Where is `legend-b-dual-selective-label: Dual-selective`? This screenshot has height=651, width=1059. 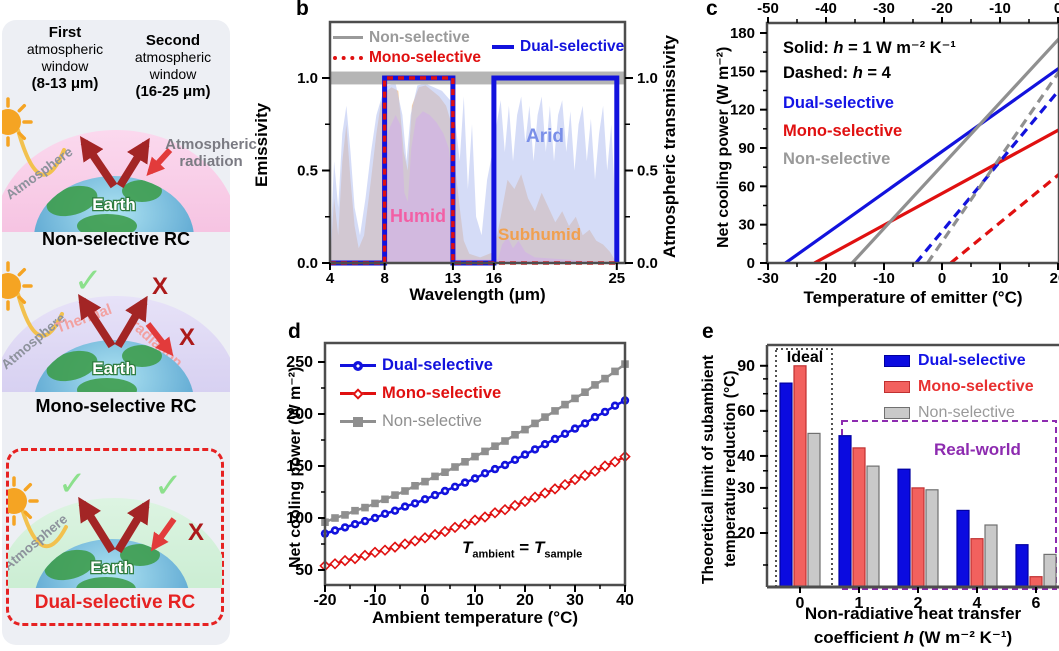
legend-b-dual-selective-label: Dual-selective is located at coordinates (572, 46).